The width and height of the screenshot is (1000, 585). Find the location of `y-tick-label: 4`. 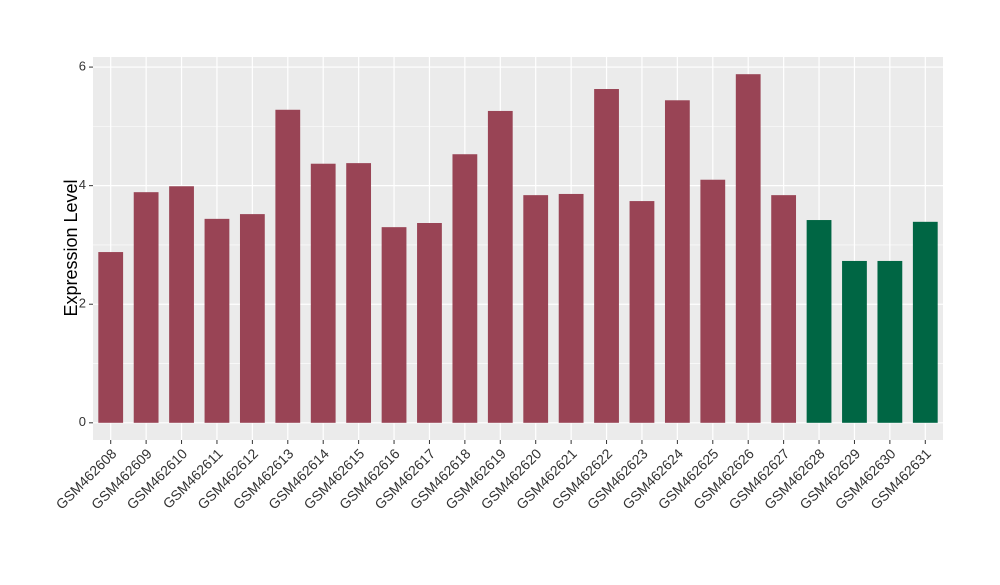

y-tick-label: 4 is located at coordinates (82, 184).